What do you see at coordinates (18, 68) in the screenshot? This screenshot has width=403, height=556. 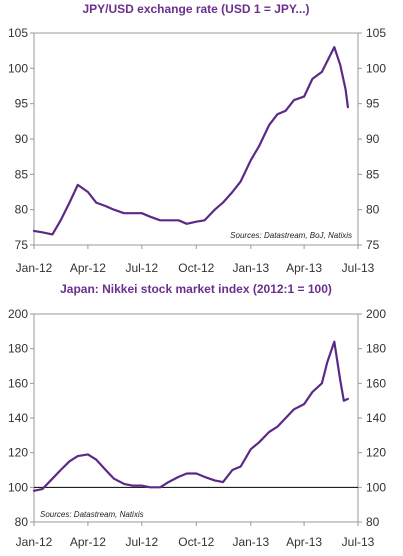 I see `chart-1-ytick-label-left: 100` at bounding box center [18, 68].